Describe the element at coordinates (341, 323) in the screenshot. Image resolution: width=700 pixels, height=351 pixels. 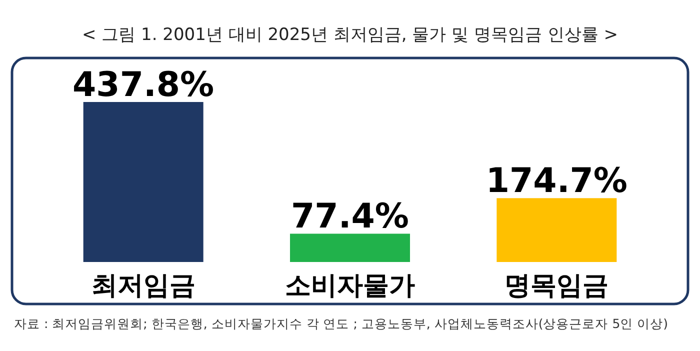
I see `annotation: 자료 : 최저임금위원회; 한국은행, 소비자물가지수 각 연도 ; 고용노동부, 사업체노동력조사(상용근로자 5인 이상)` at that location.